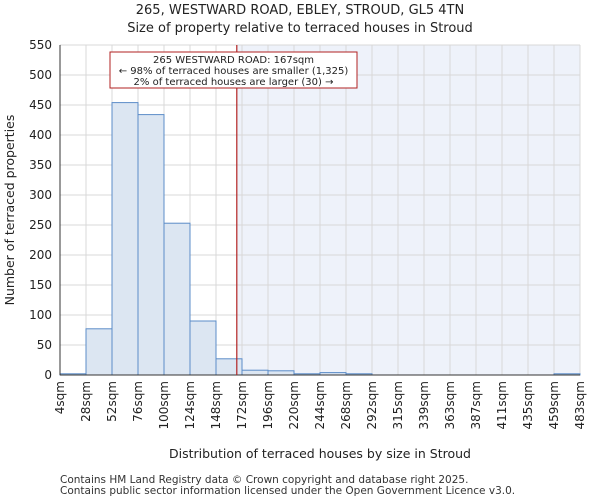 The image size is (600, 500). I want to click on y-tick-label: 400, so click(40, 135).